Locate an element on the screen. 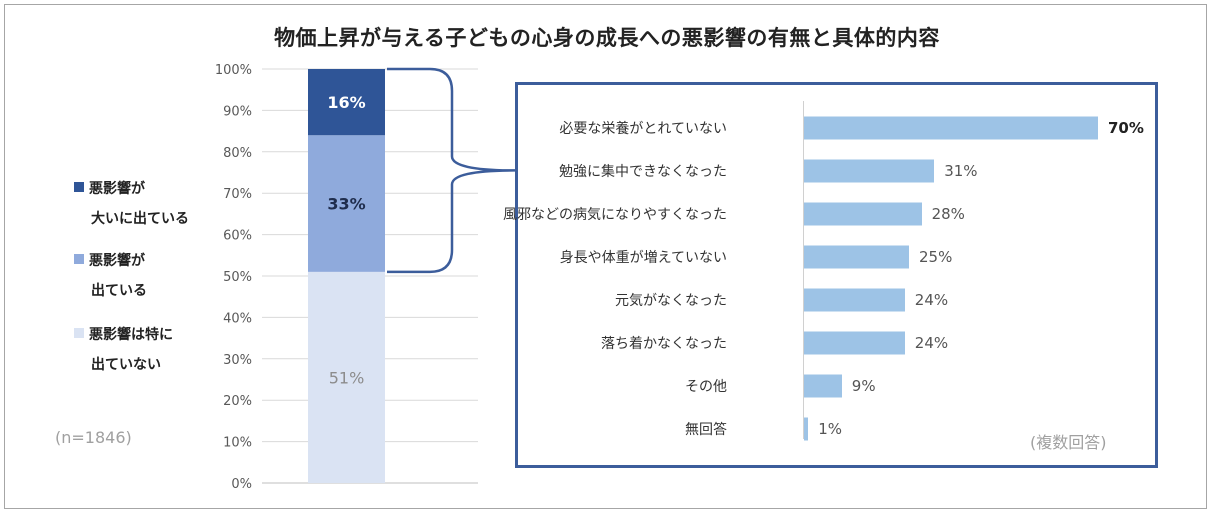 The image size is (1214, 516). answer-value-label: 1% is located at coordinates (830, 429).